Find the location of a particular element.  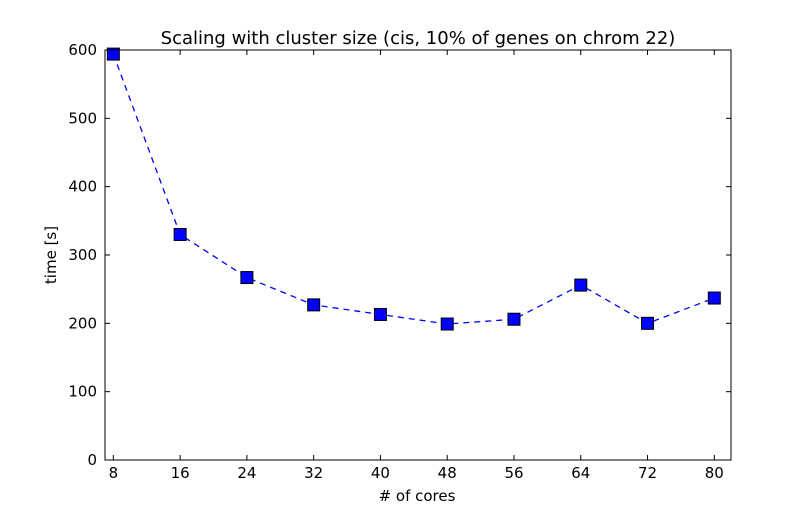

y-tick-label: 400 is located at coordinates (82, 187).